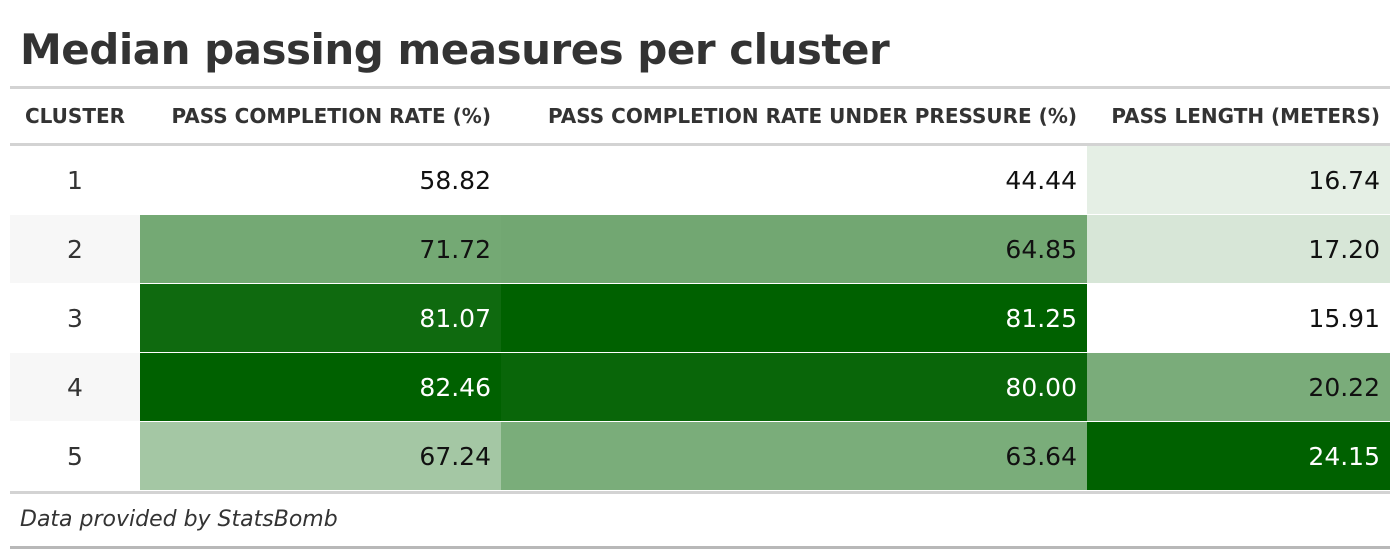  Describe the element at coordinates (794, 179) in the screenshot. I see `value-cell: 44.44` at that location.